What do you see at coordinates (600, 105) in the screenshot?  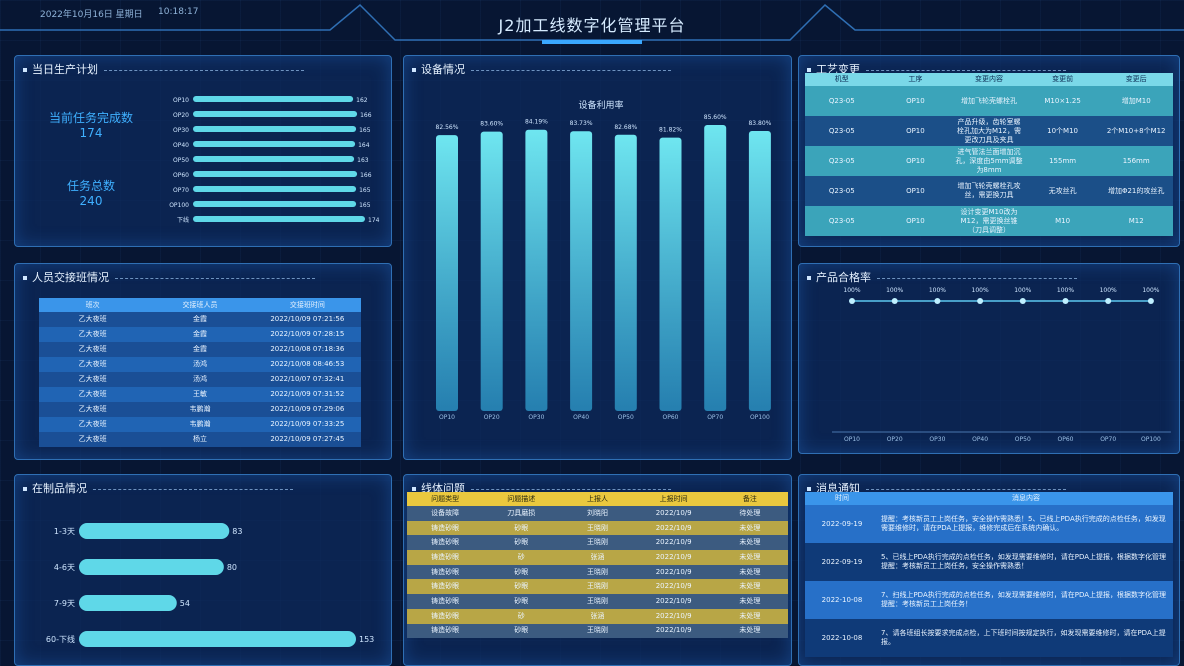 I see `chart-title: 设备利用率` at bounding box center [600, 105].